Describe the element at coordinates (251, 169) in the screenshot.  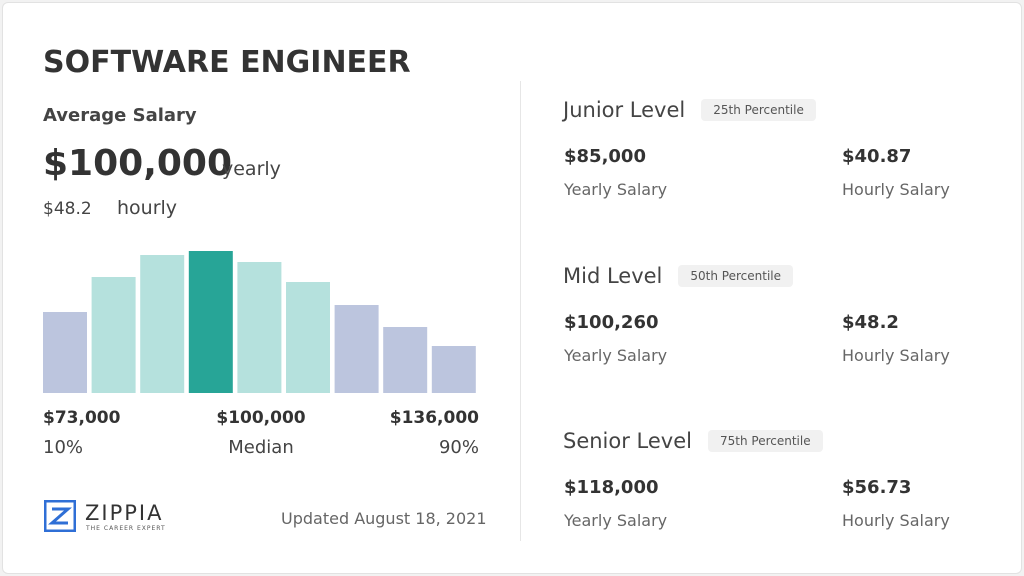
I see `average-unit: yearly` at that location.